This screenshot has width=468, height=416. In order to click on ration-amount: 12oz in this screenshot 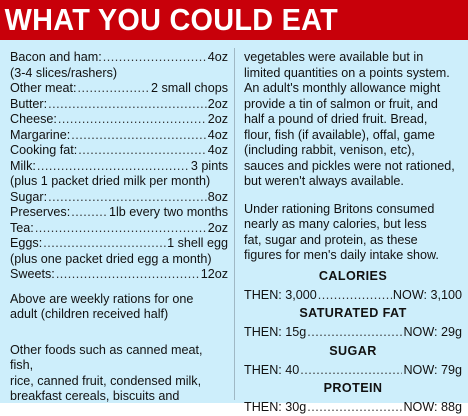, I will do `click(214, 274)`.